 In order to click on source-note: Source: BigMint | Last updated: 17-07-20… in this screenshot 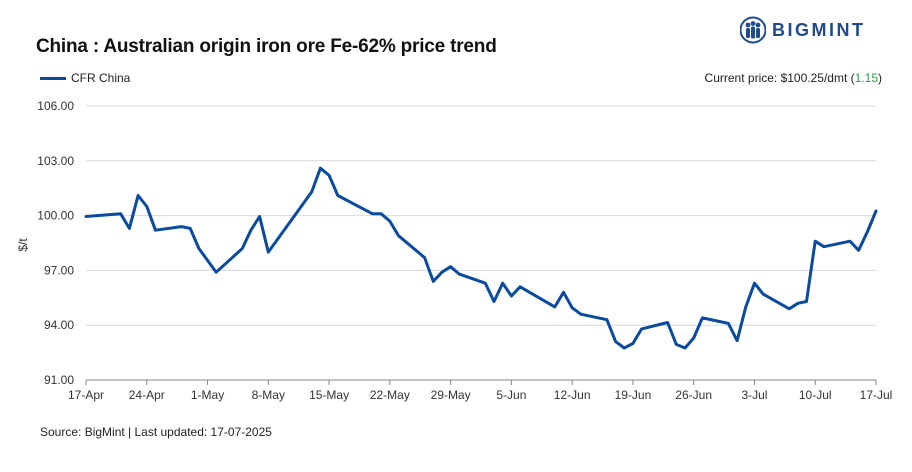, I will do `click(156, 432)`.